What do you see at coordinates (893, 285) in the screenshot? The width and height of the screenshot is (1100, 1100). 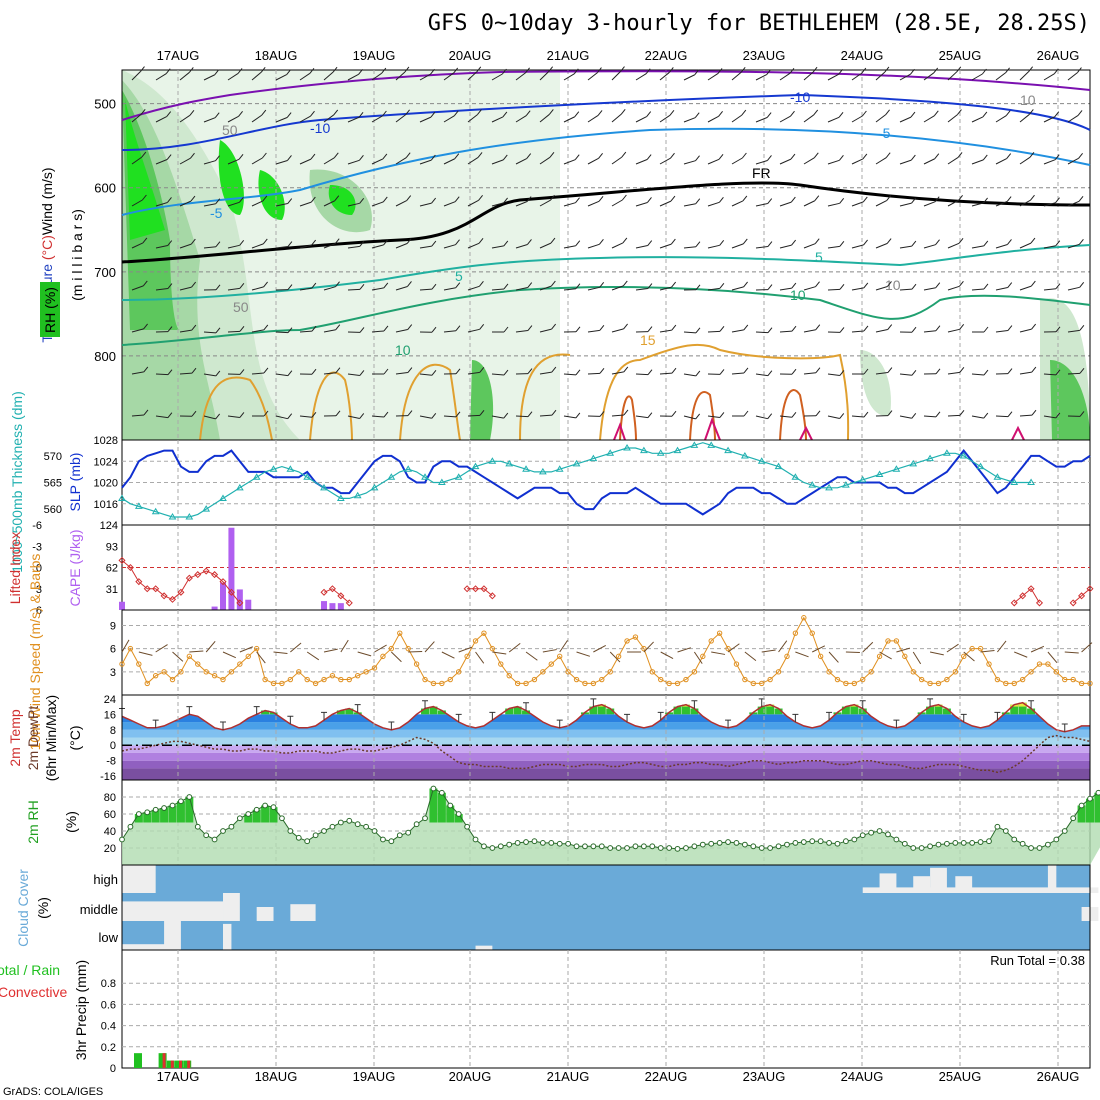 I see `contour-label: 10` at bounding box center [893, 285].